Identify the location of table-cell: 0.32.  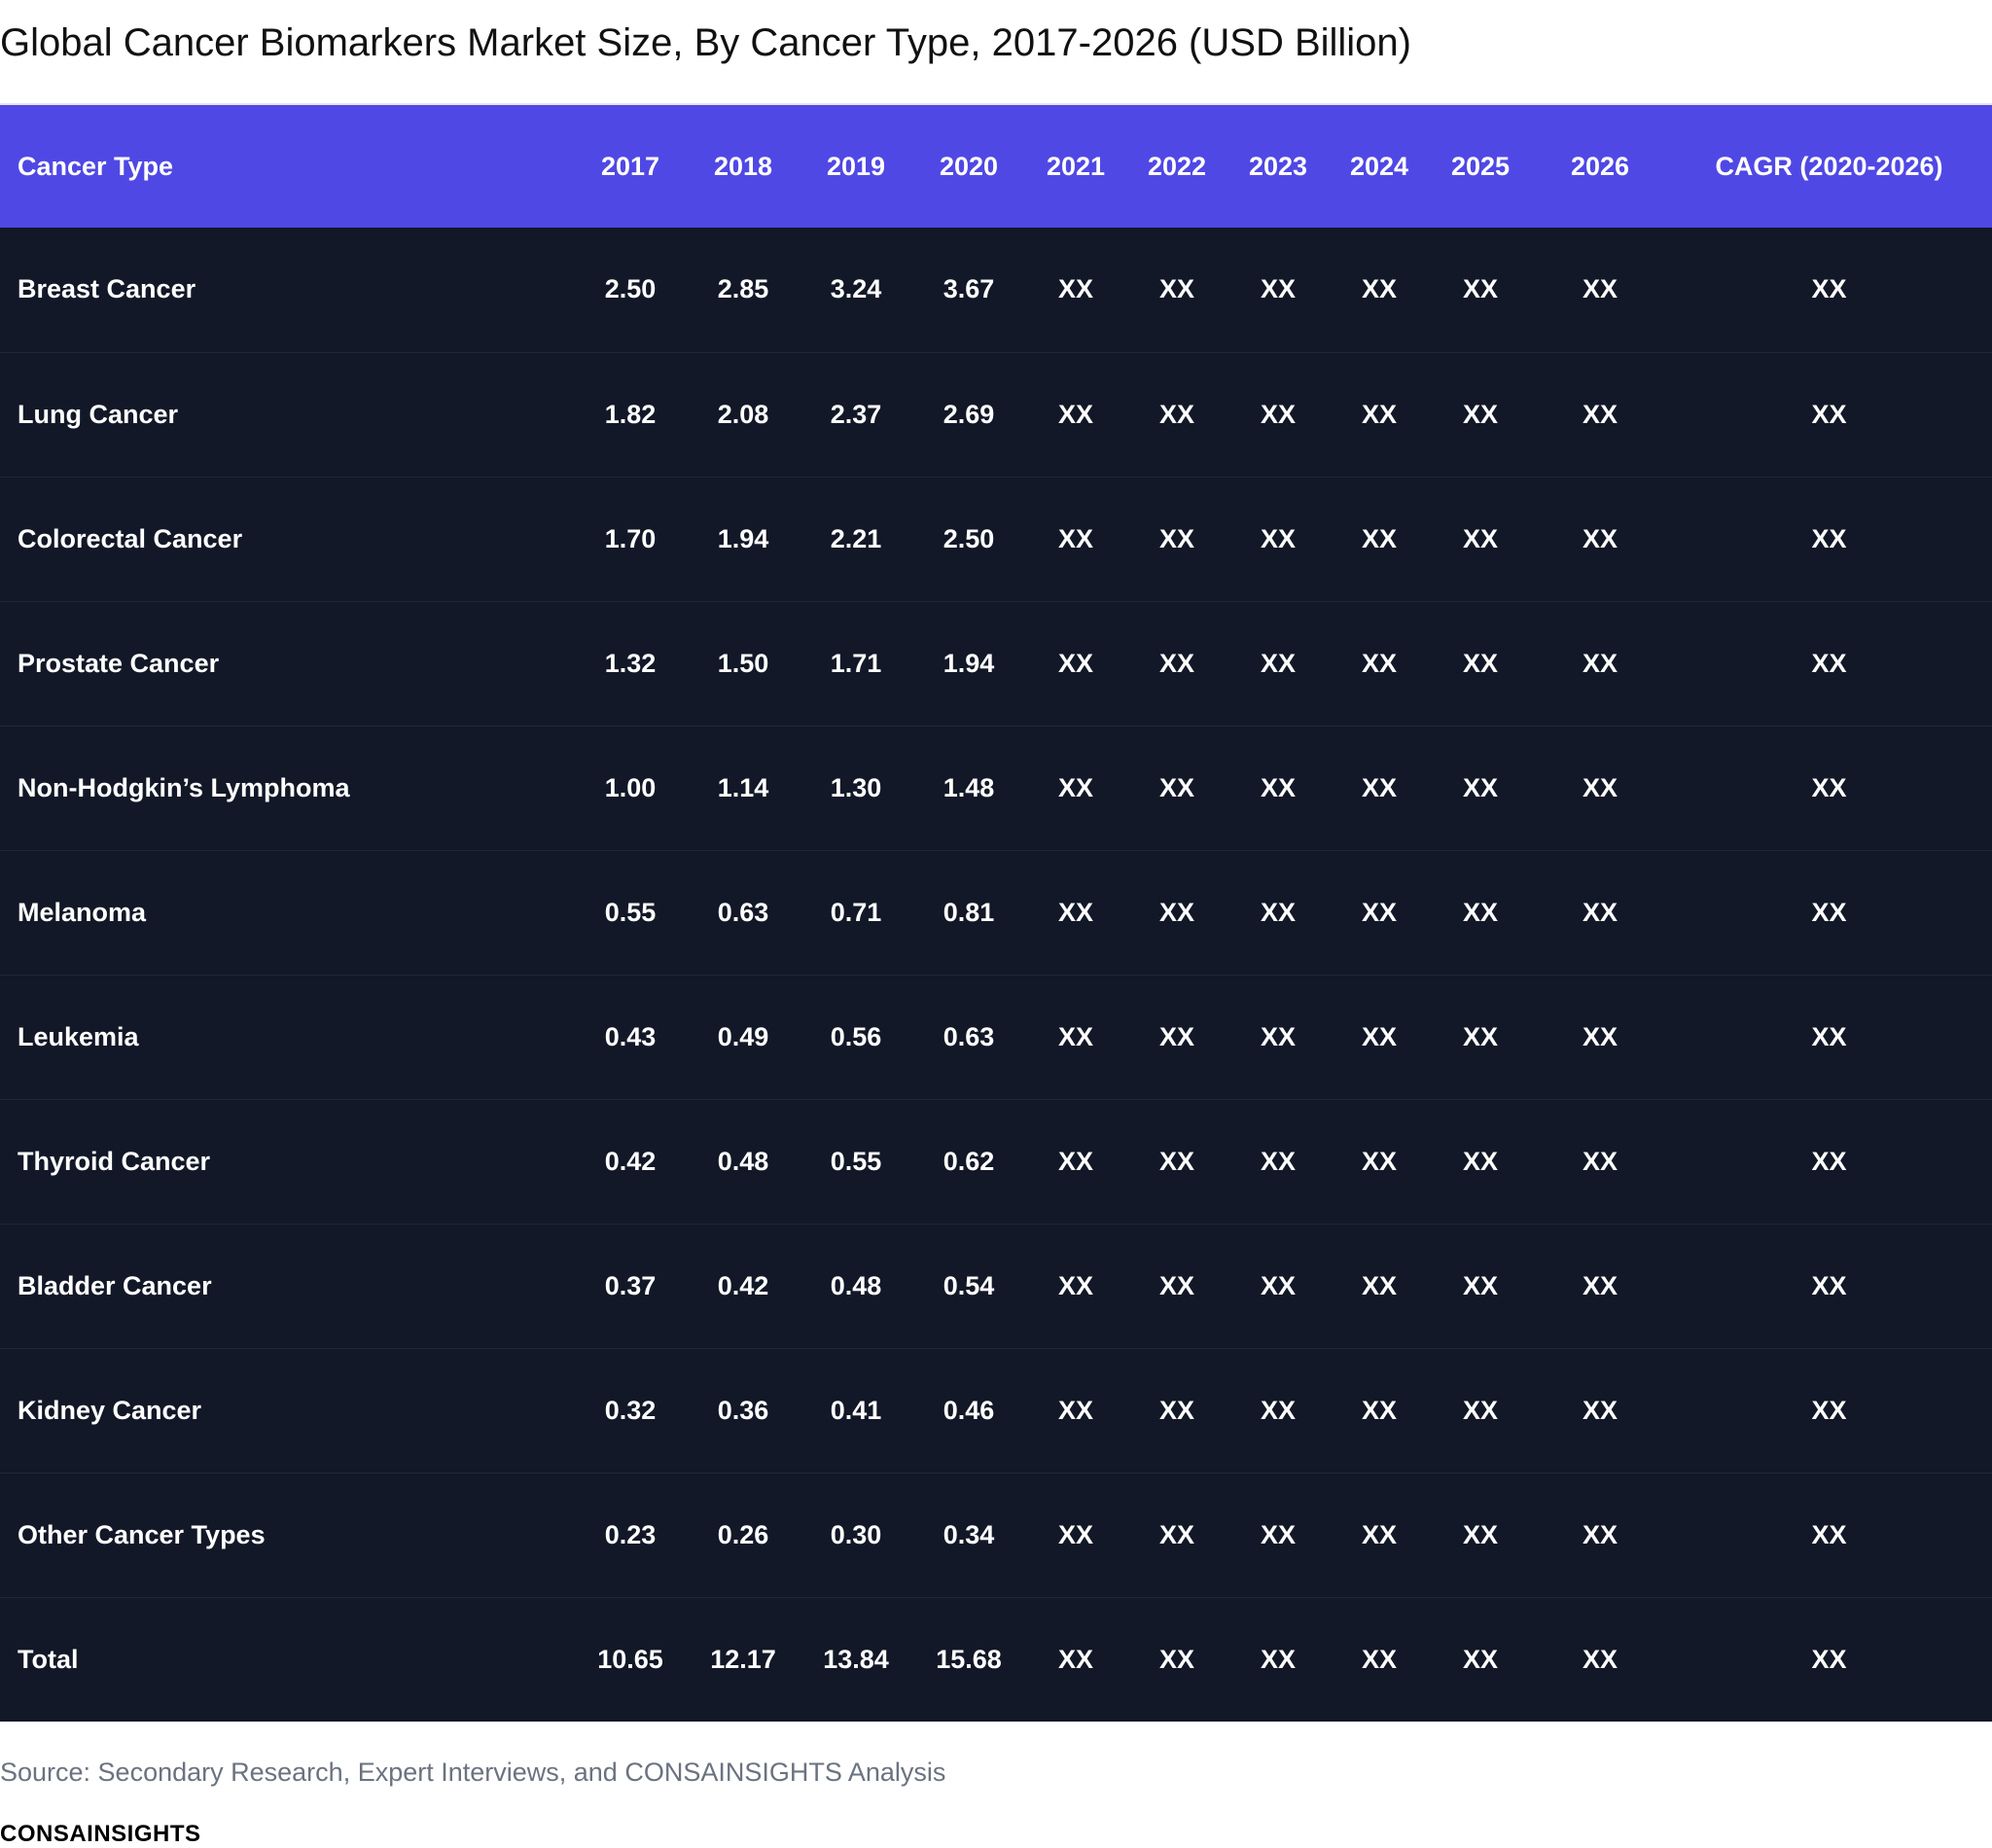
(630, 1410).